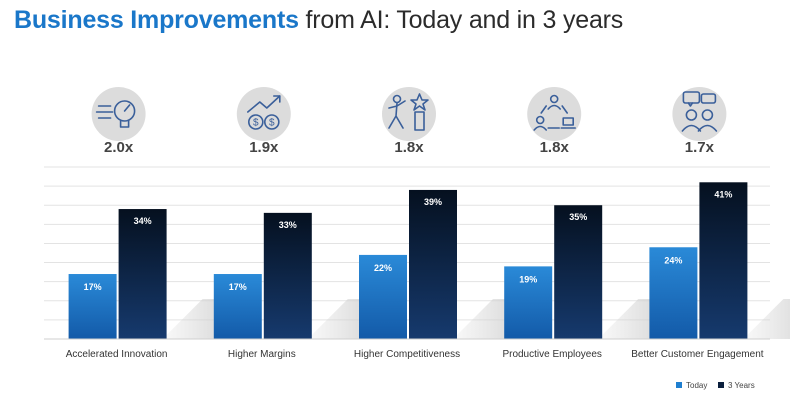  I want to click on title-rest: from AI: Today and in 3 years, so click(461, 20).